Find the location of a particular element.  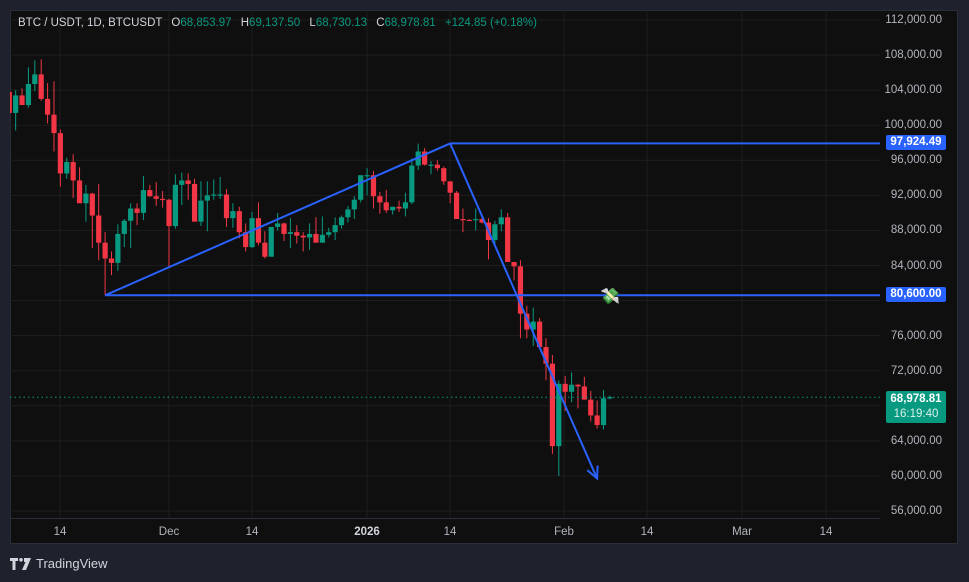

arrow-drawing is located at coordinates (524, 311).